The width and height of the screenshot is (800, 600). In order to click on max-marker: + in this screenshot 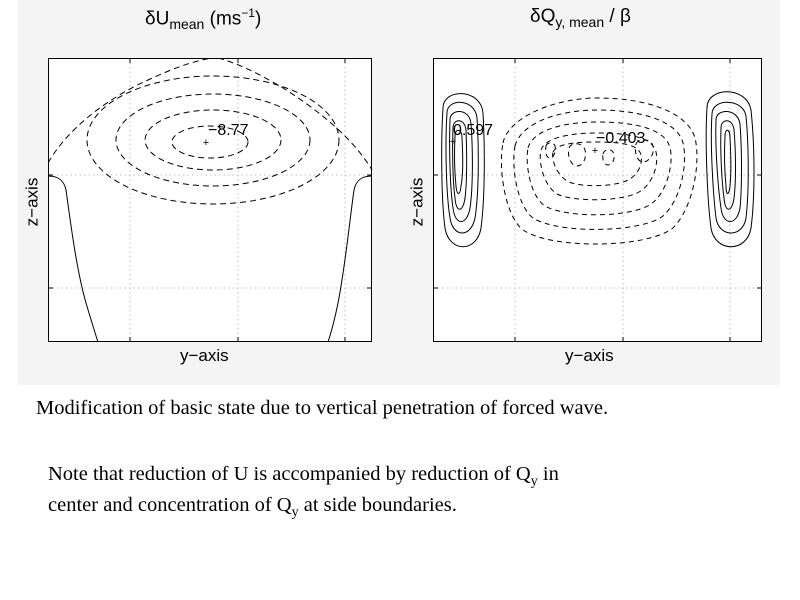, I will do `click(453, 142)`.